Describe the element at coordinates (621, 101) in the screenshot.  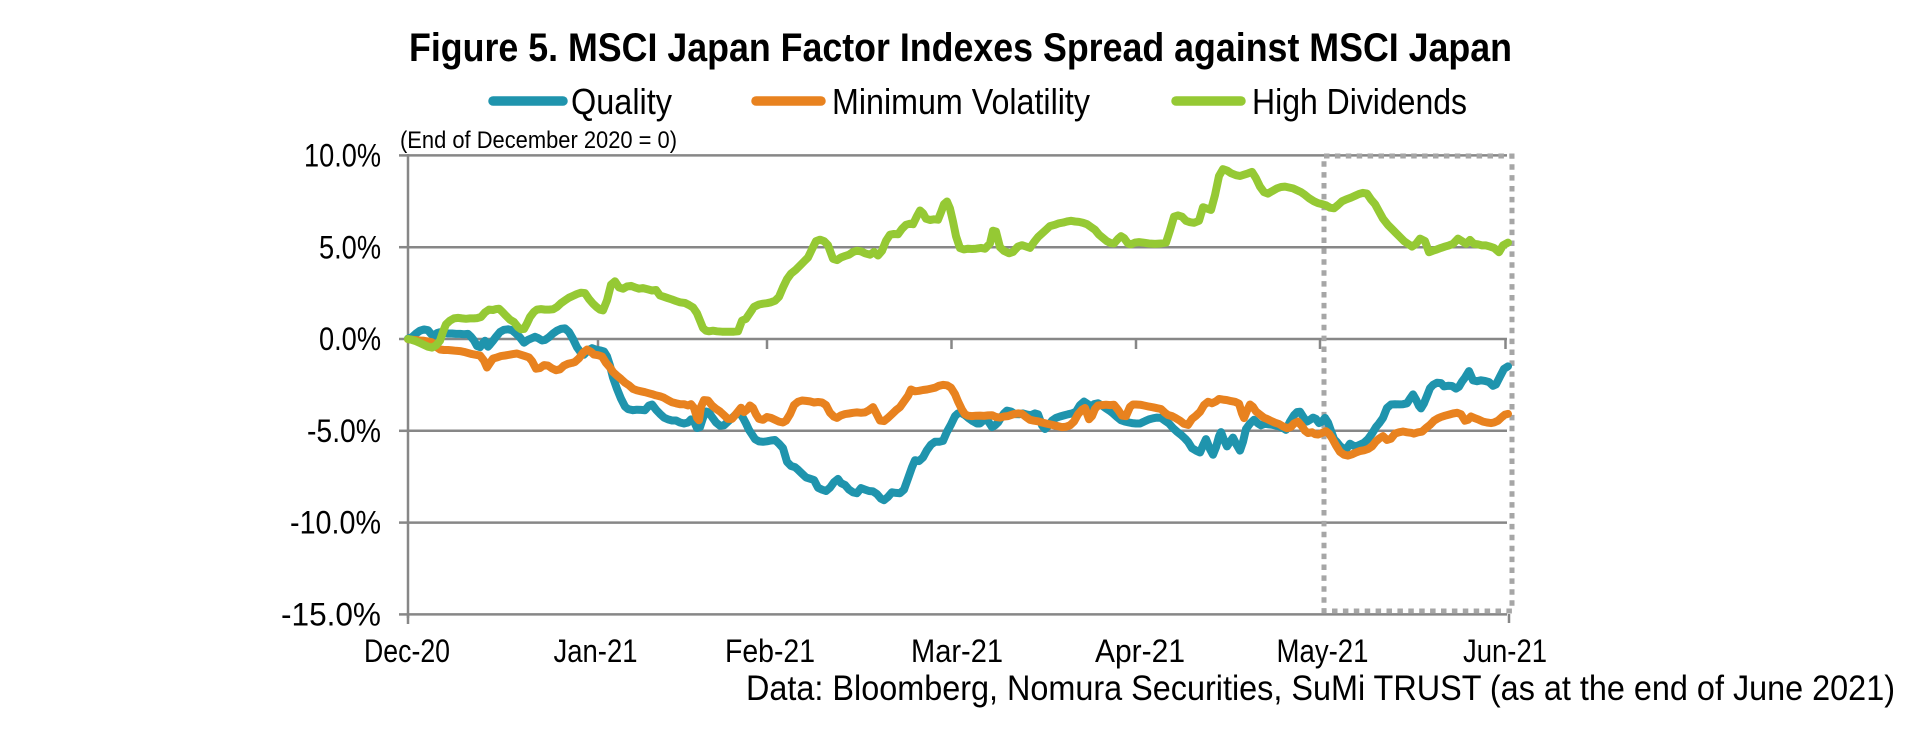
I see `svg-text: Quality` at that location.